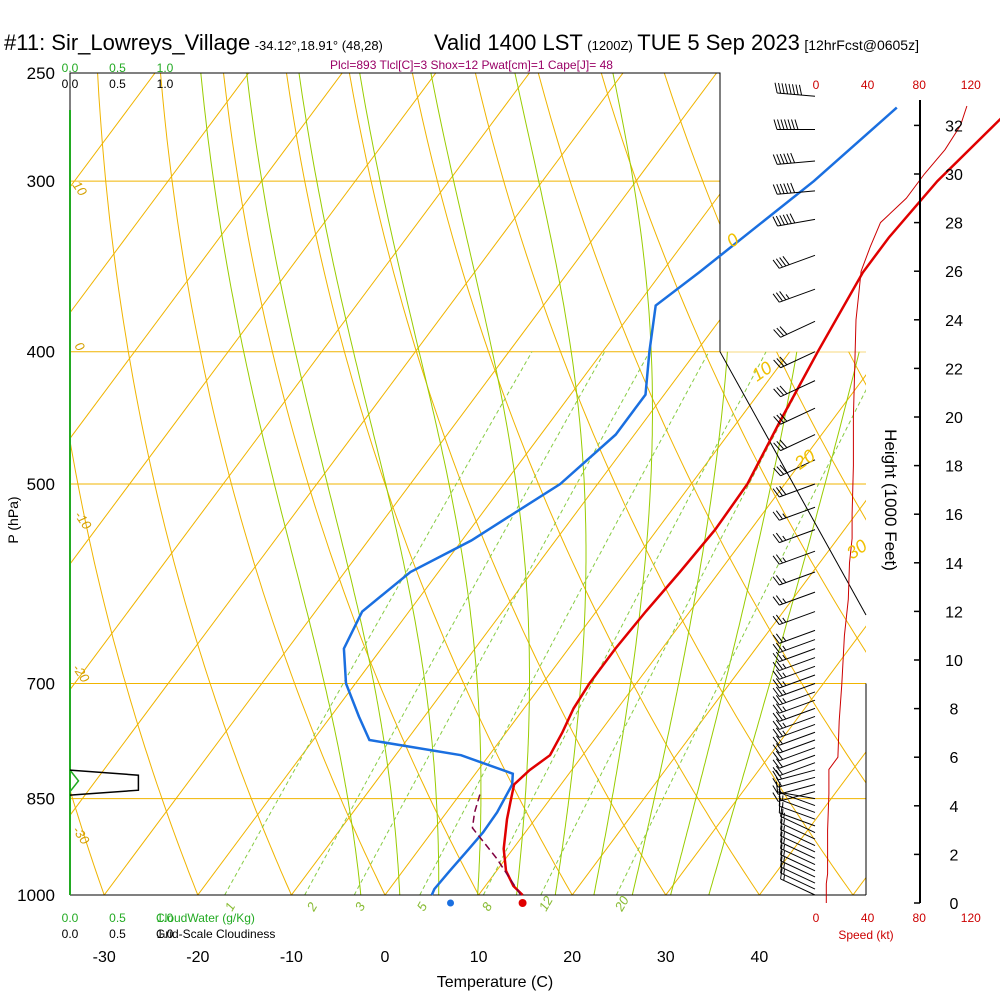 This screenshot has height=1000, width=1000. I want to click on temperature-tick-label: -10, so click(291, 957).